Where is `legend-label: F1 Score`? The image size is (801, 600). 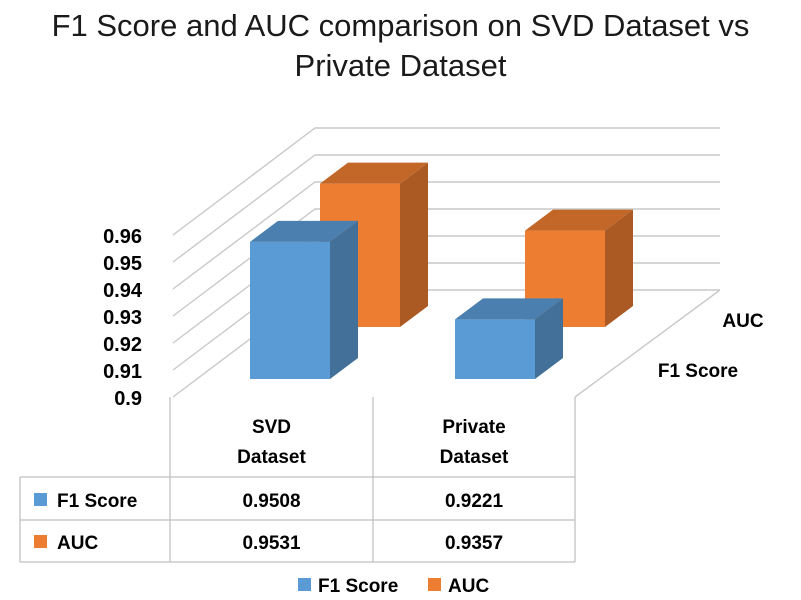 legend-label: F1 Score is located at coordinates (358, 586).